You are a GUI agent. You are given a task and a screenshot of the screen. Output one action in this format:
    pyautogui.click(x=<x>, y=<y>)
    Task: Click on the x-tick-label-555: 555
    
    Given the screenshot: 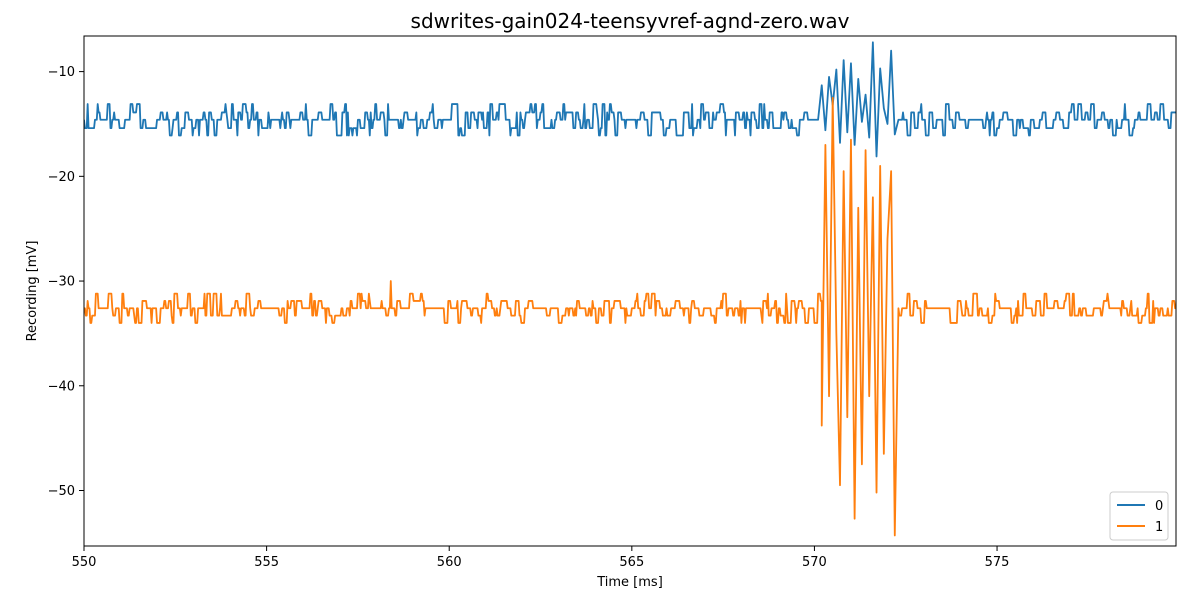 What is the action you would take?
    pyautogui.click(x=266, y=562)
    